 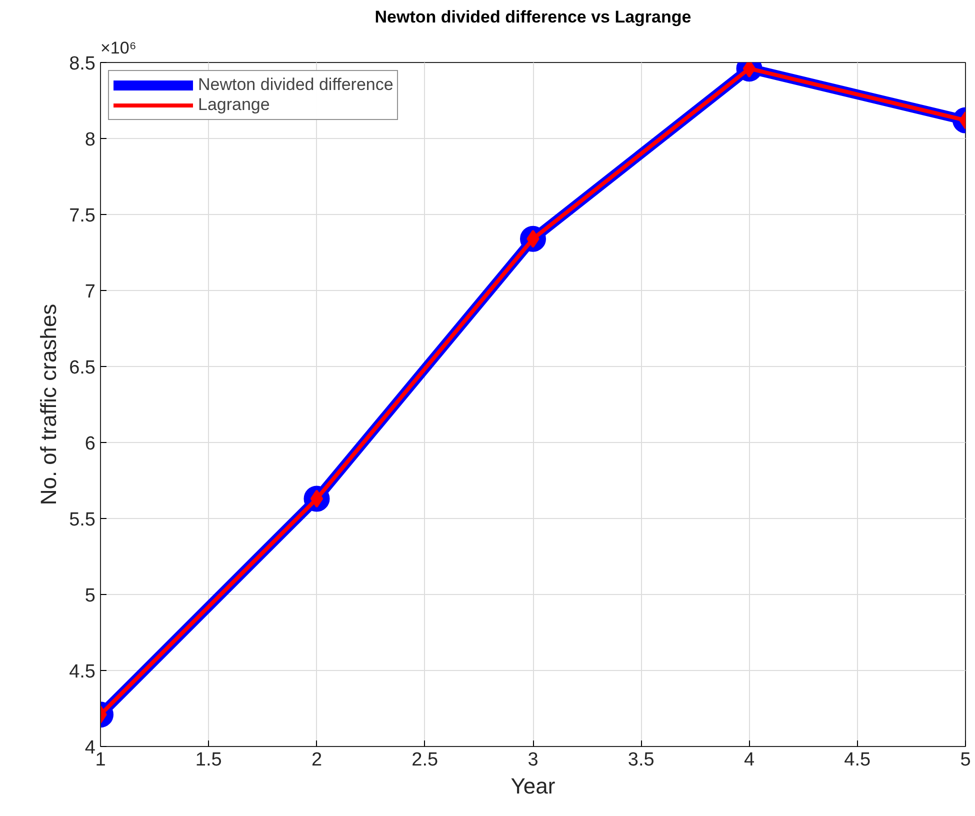 I want to click on x-tick-label: 5, so click(x=965, y=760).